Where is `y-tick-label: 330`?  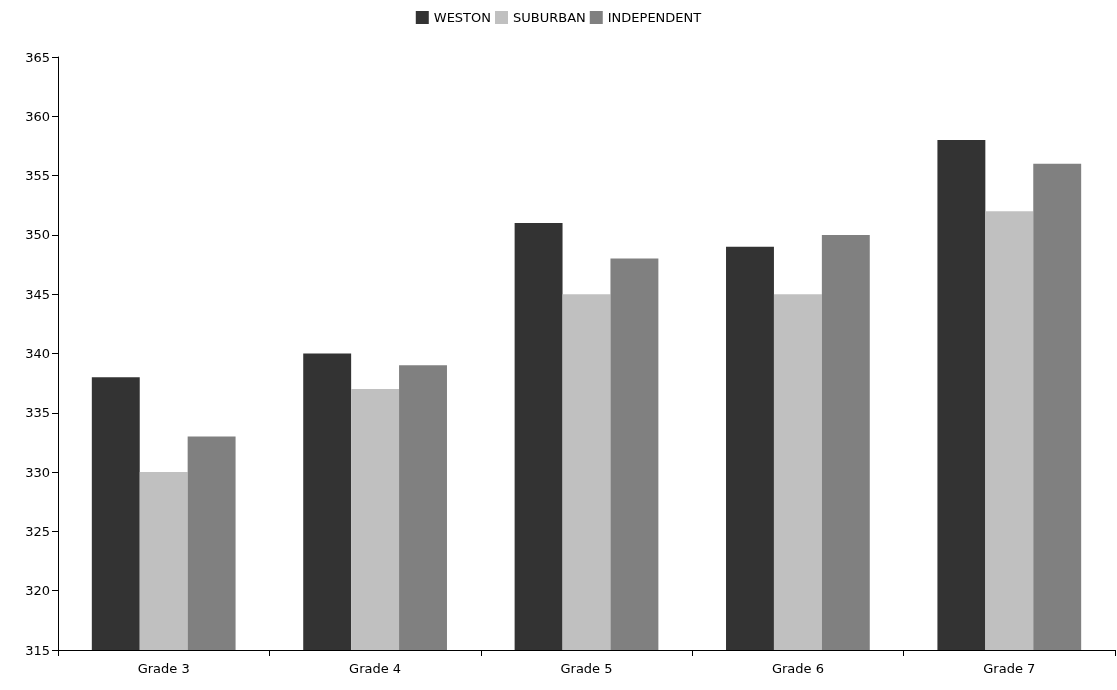
y-tick-label: 330 is located at coordinates (37, 472).